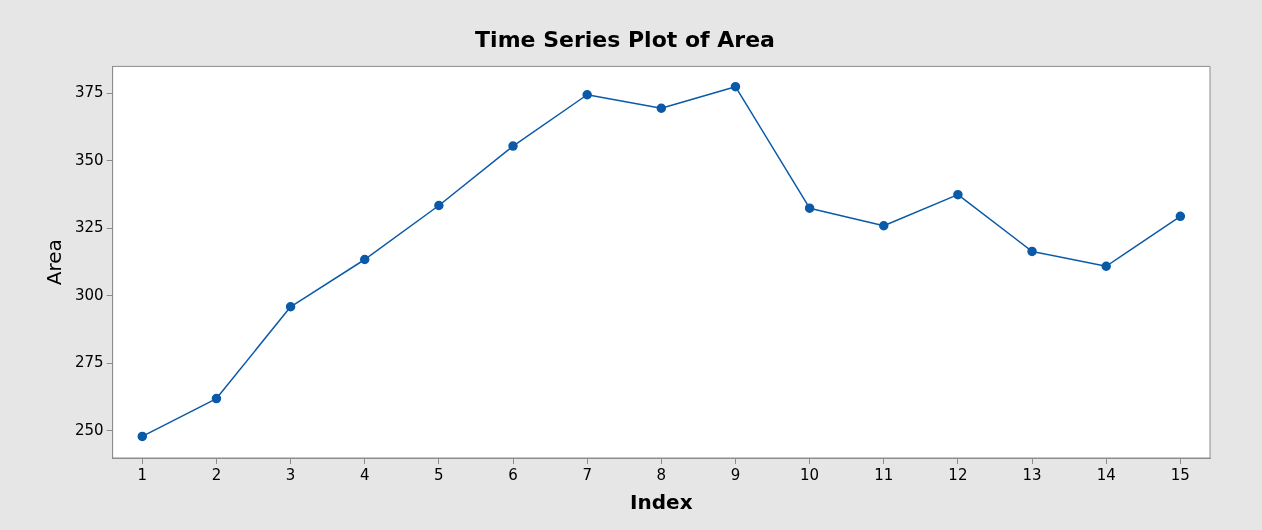  What do you see at coordinates (884, 474) in the screenshot?
I see `x-tick-label: 11` at bounding box center [884, 474].